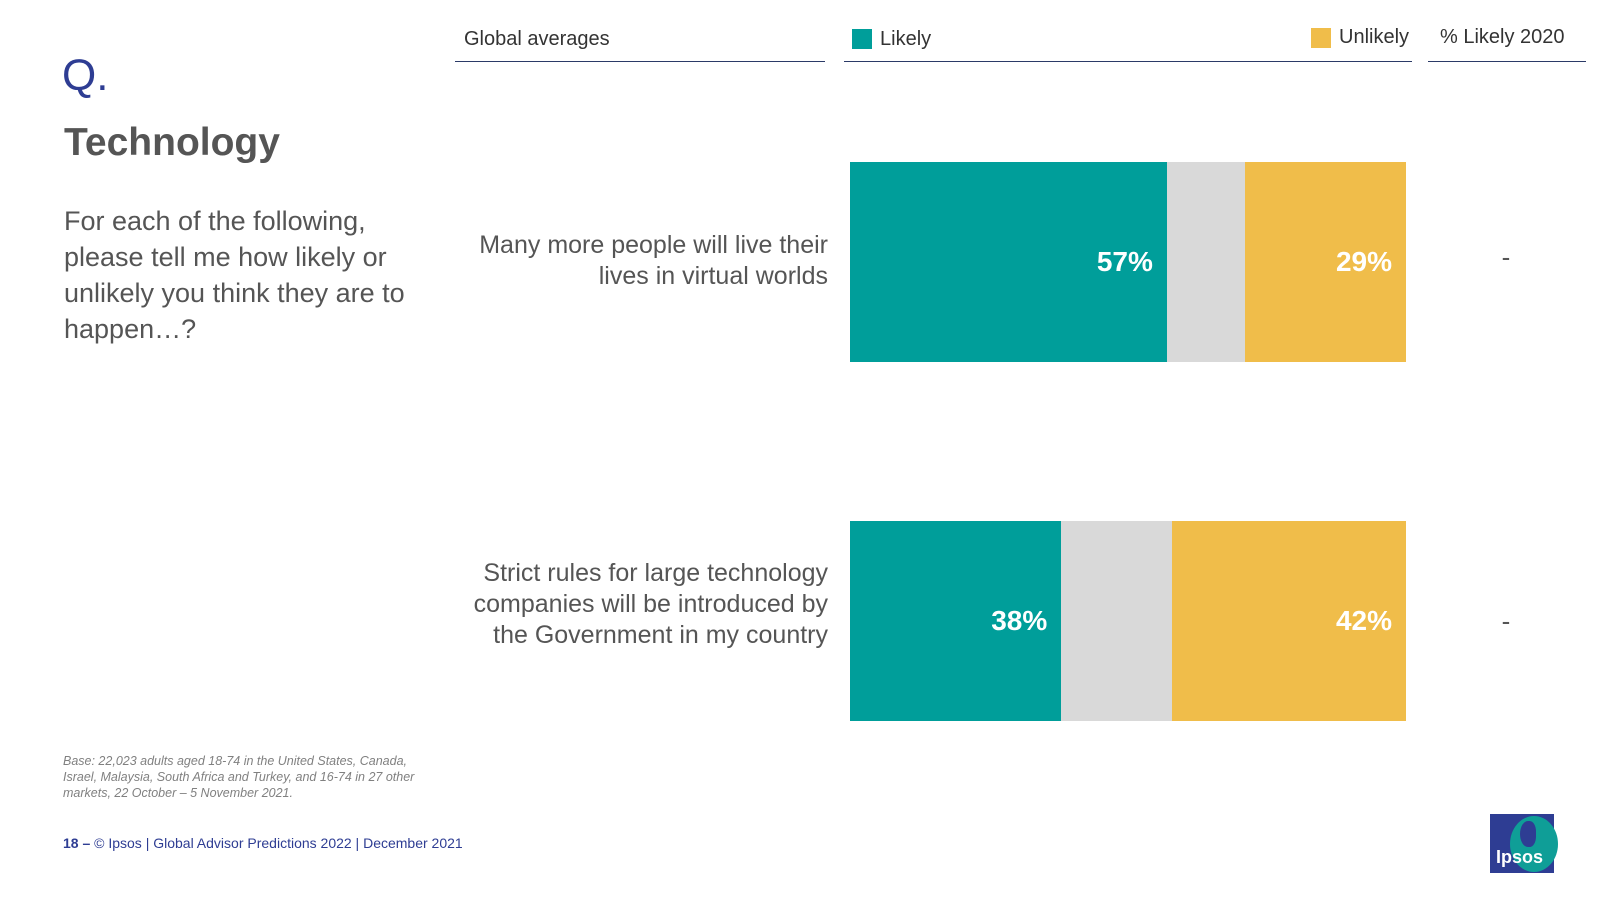 This screenshot has height=900, width=1600. I want to click on ipsos-logo: Ipsos, so click(1524, 843).